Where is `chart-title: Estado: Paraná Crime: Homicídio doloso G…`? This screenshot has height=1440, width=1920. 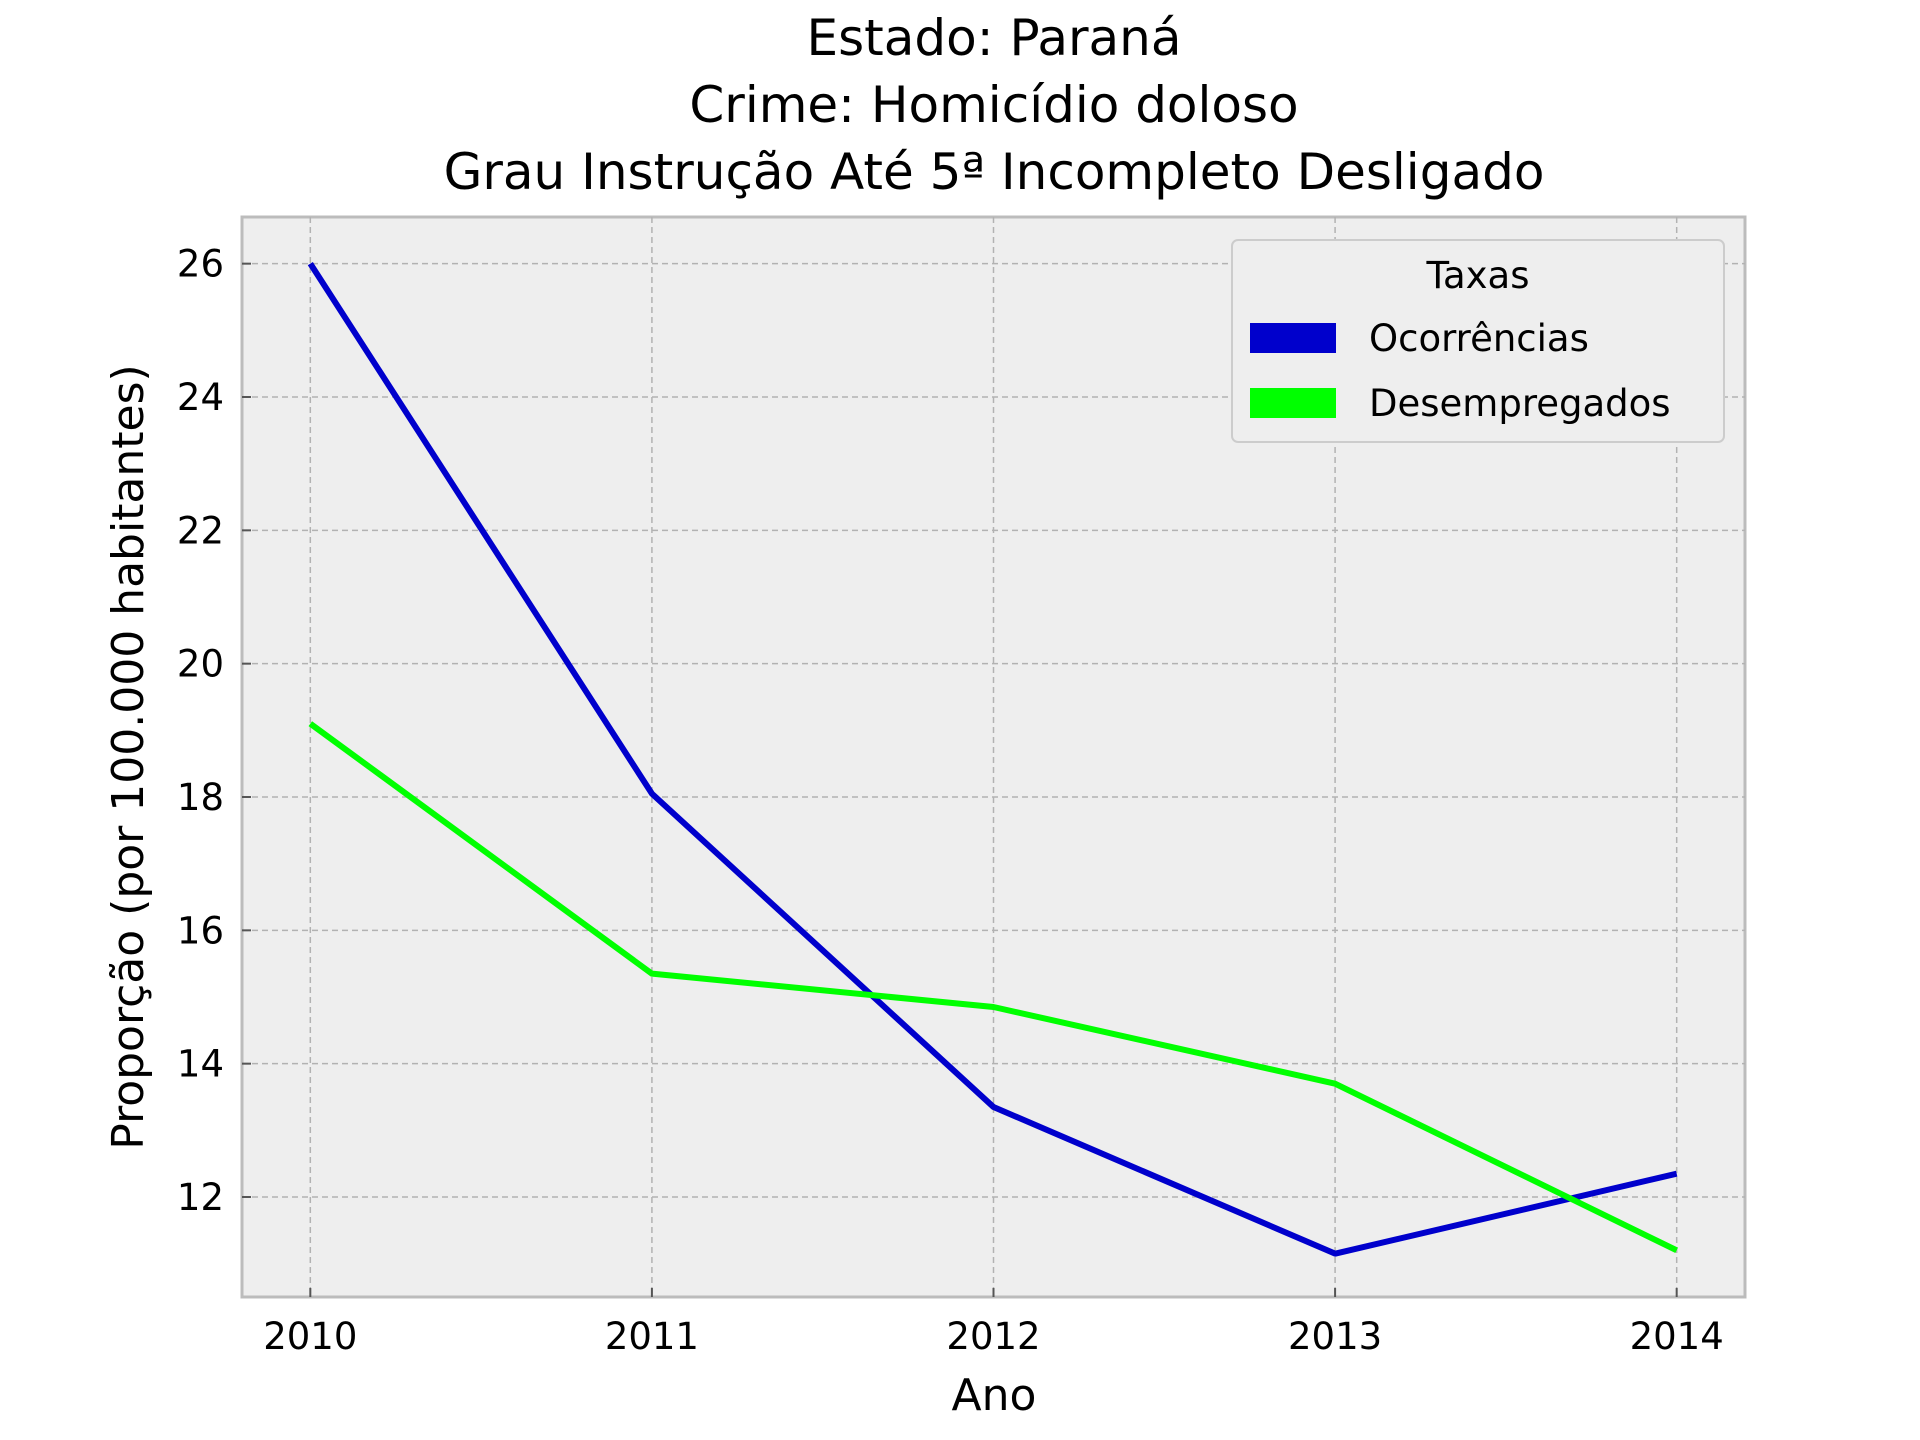 chart-title: Estado: Paraná Crime: Homicídio doloso G… is located at coordinates (994, 105).